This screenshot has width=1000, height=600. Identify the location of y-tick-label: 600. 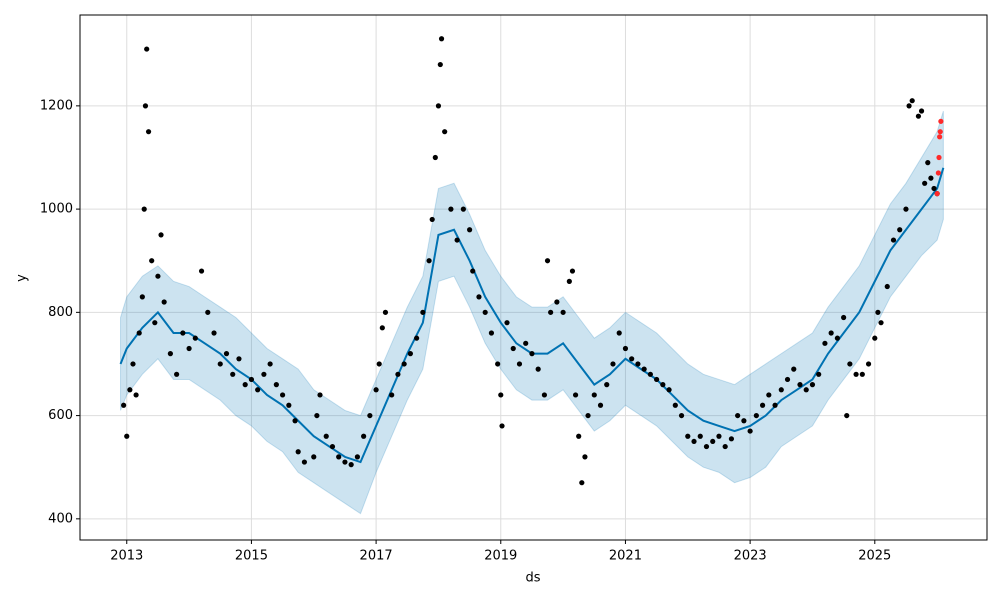
(60, 415).